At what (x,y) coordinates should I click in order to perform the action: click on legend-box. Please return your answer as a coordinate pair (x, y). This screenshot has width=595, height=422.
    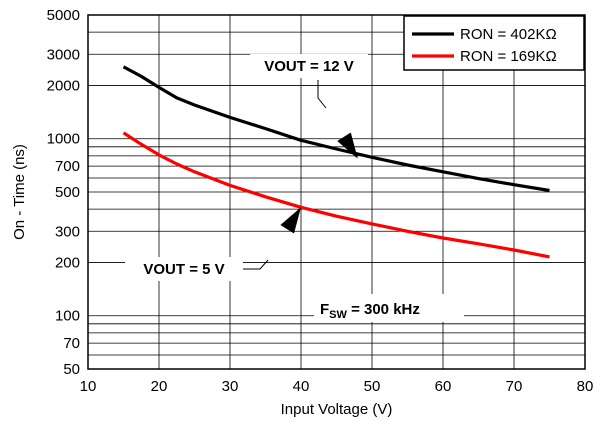
    Looking at the image, I should click on (494, 43).